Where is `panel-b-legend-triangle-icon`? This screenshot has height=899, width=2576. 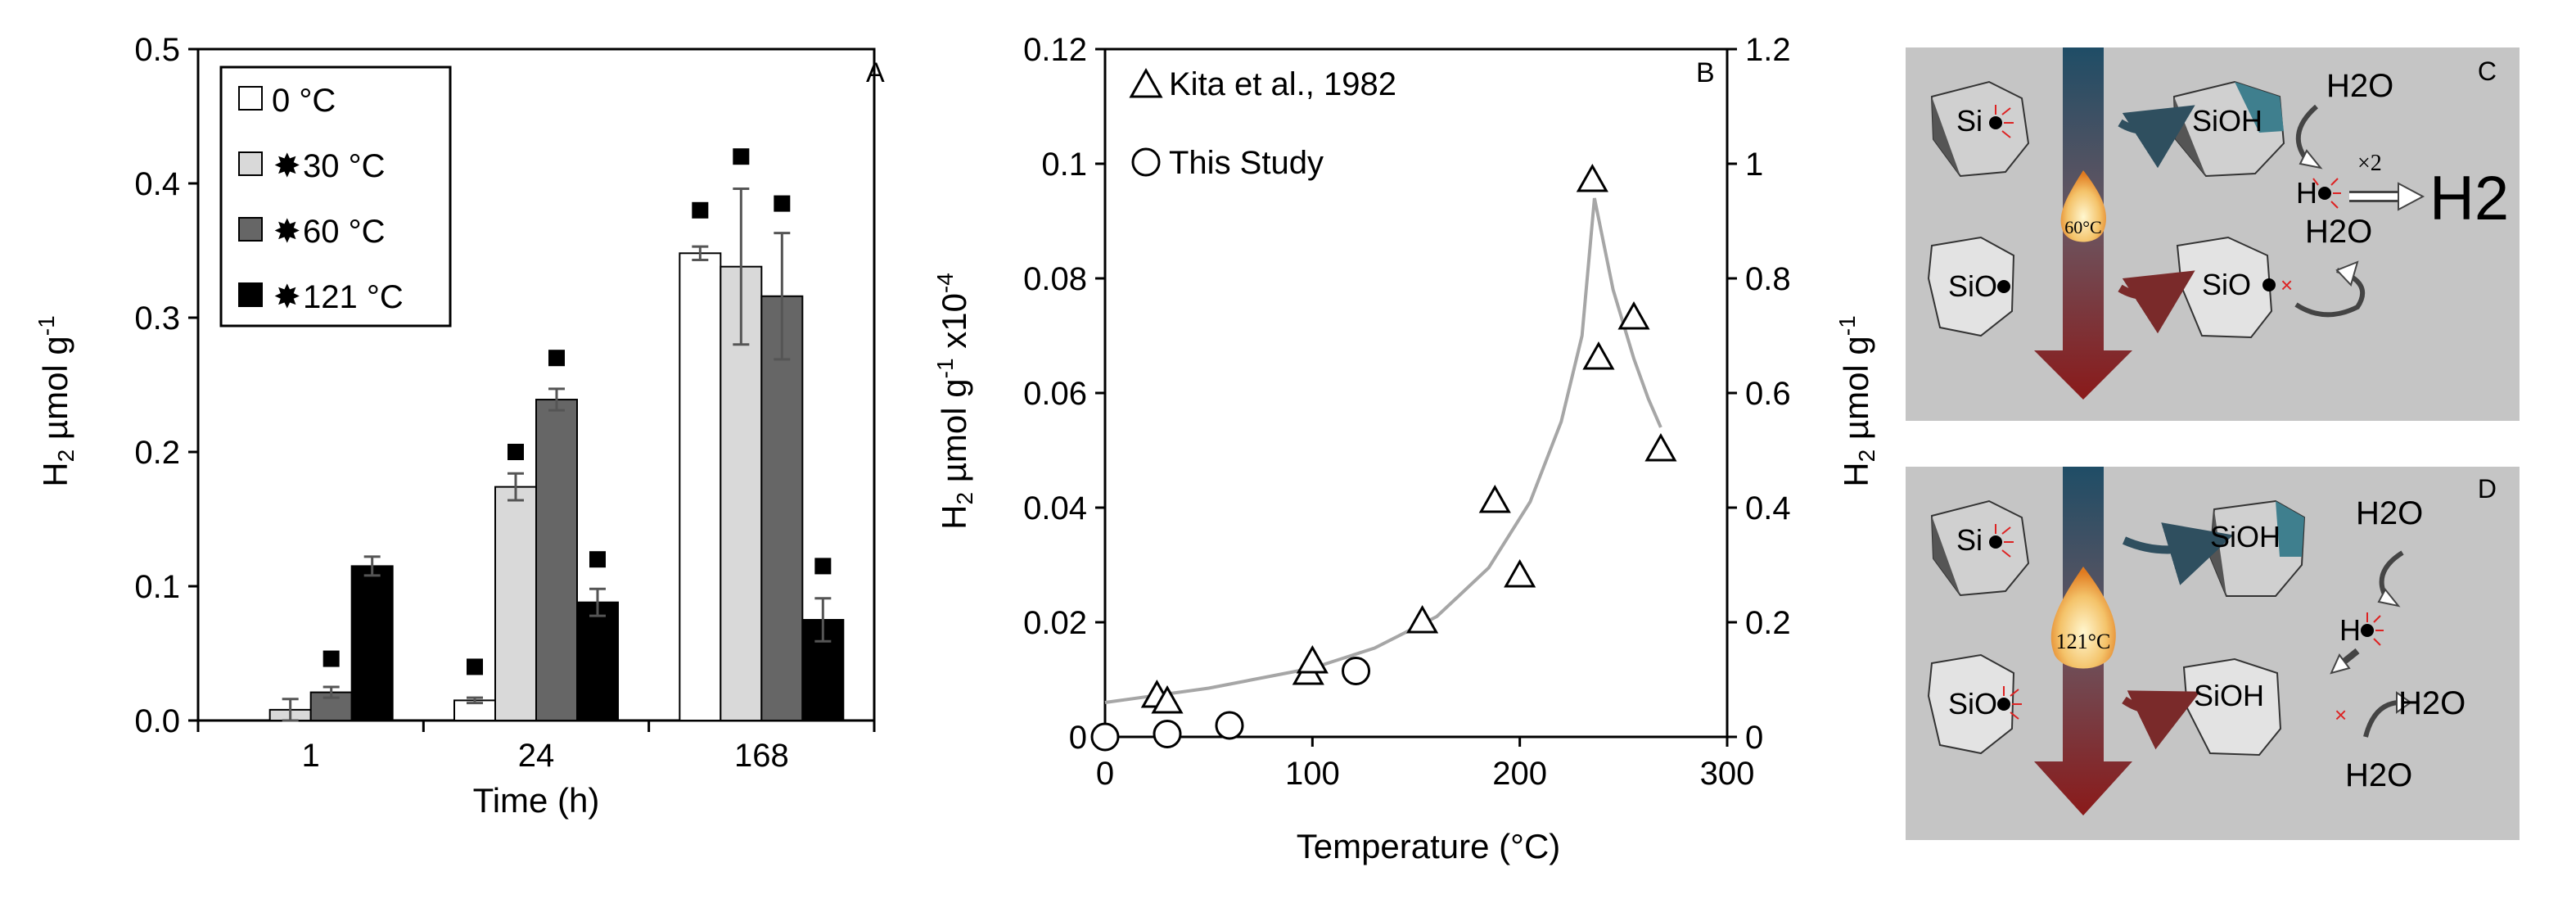 panel-b-legend-triangle-icon is located at coordinates (1146, 82).